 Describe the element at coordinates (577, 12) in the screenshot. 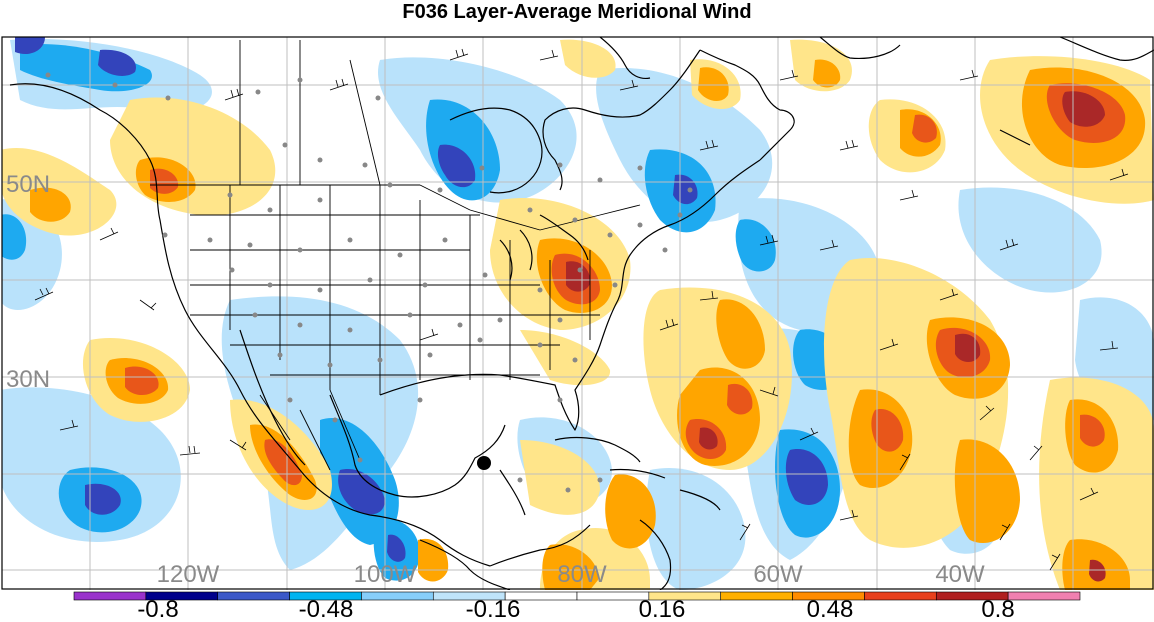

I see `map-title: F036 Layer-Average Meridional Wind` at that location.